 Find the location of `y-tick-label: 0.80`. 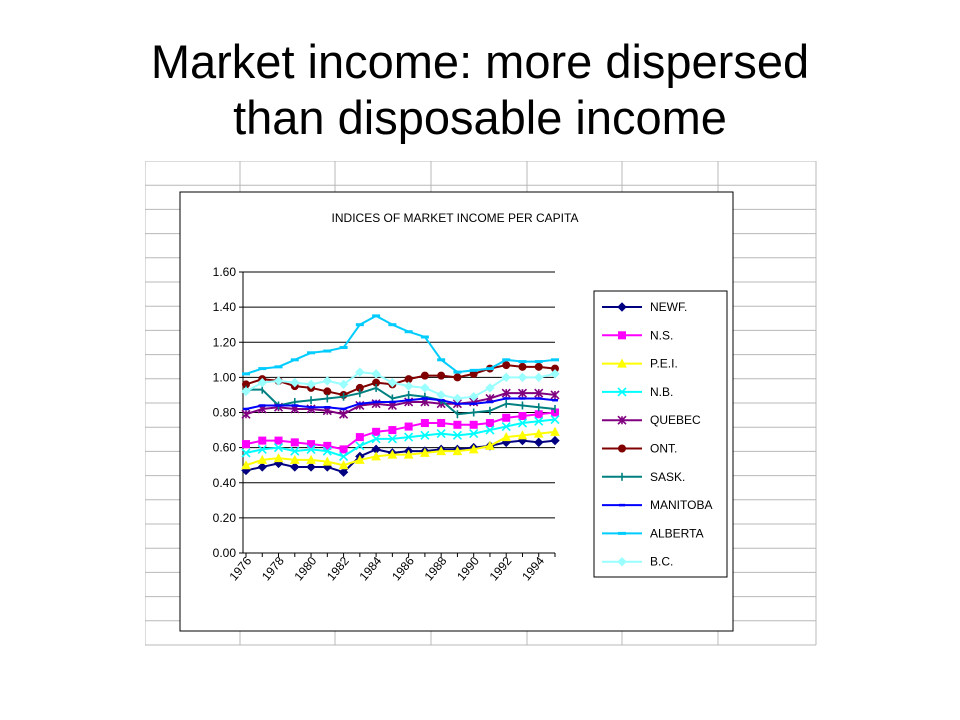

y-tick-label: 0.80 is located at coordinates (225, 413).